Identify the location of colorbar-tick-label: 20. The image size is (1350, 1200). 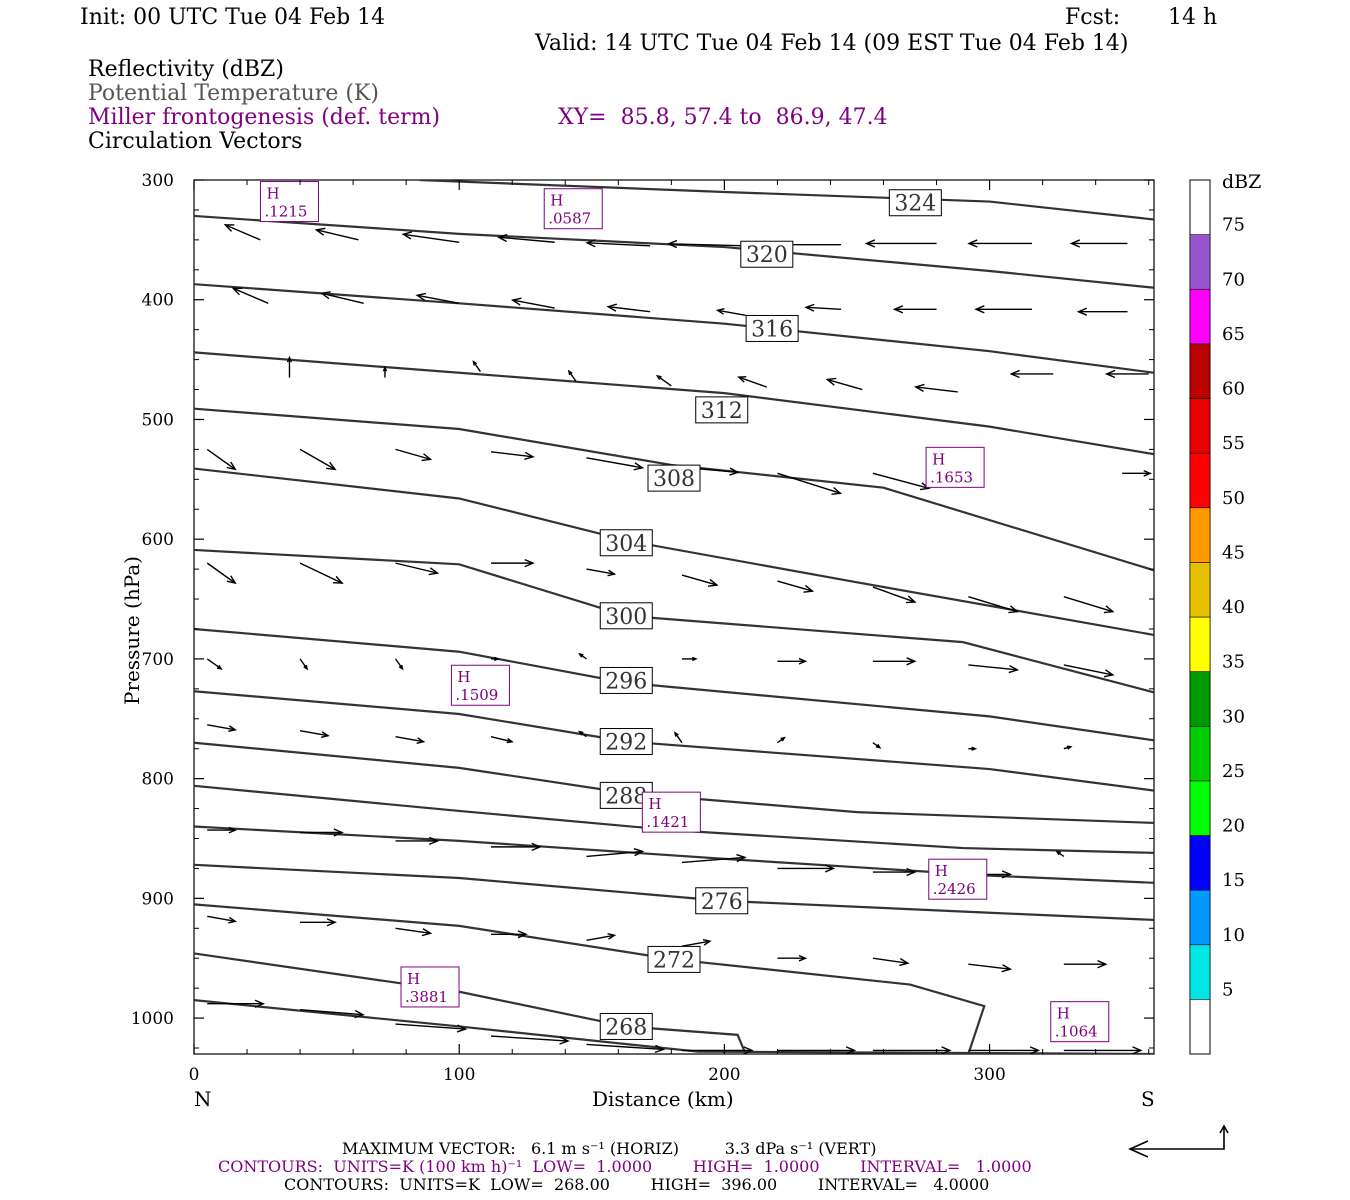
(1233, 826).